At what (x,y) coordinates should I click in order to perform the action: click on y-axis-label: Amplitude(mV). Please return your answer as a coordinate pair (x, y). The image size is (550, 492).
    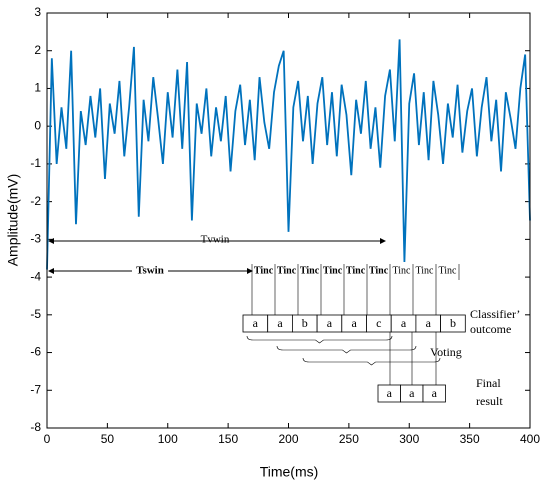
    Looking at the image, I should click on (13, 220).